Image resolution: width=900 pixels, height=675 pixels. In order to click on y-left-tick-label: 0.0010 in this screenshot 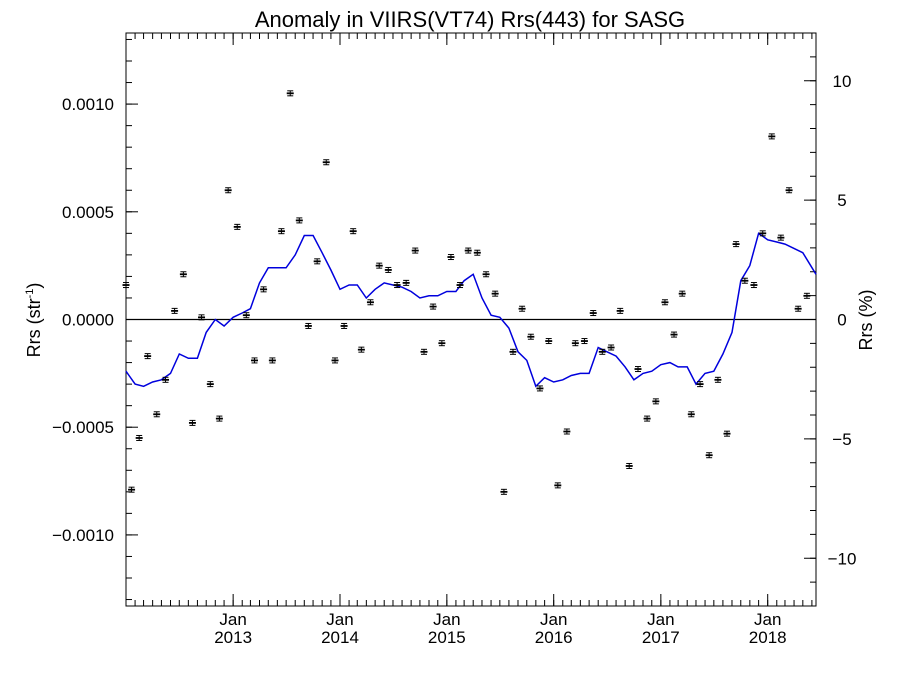, I will do `click(88, 104)`.